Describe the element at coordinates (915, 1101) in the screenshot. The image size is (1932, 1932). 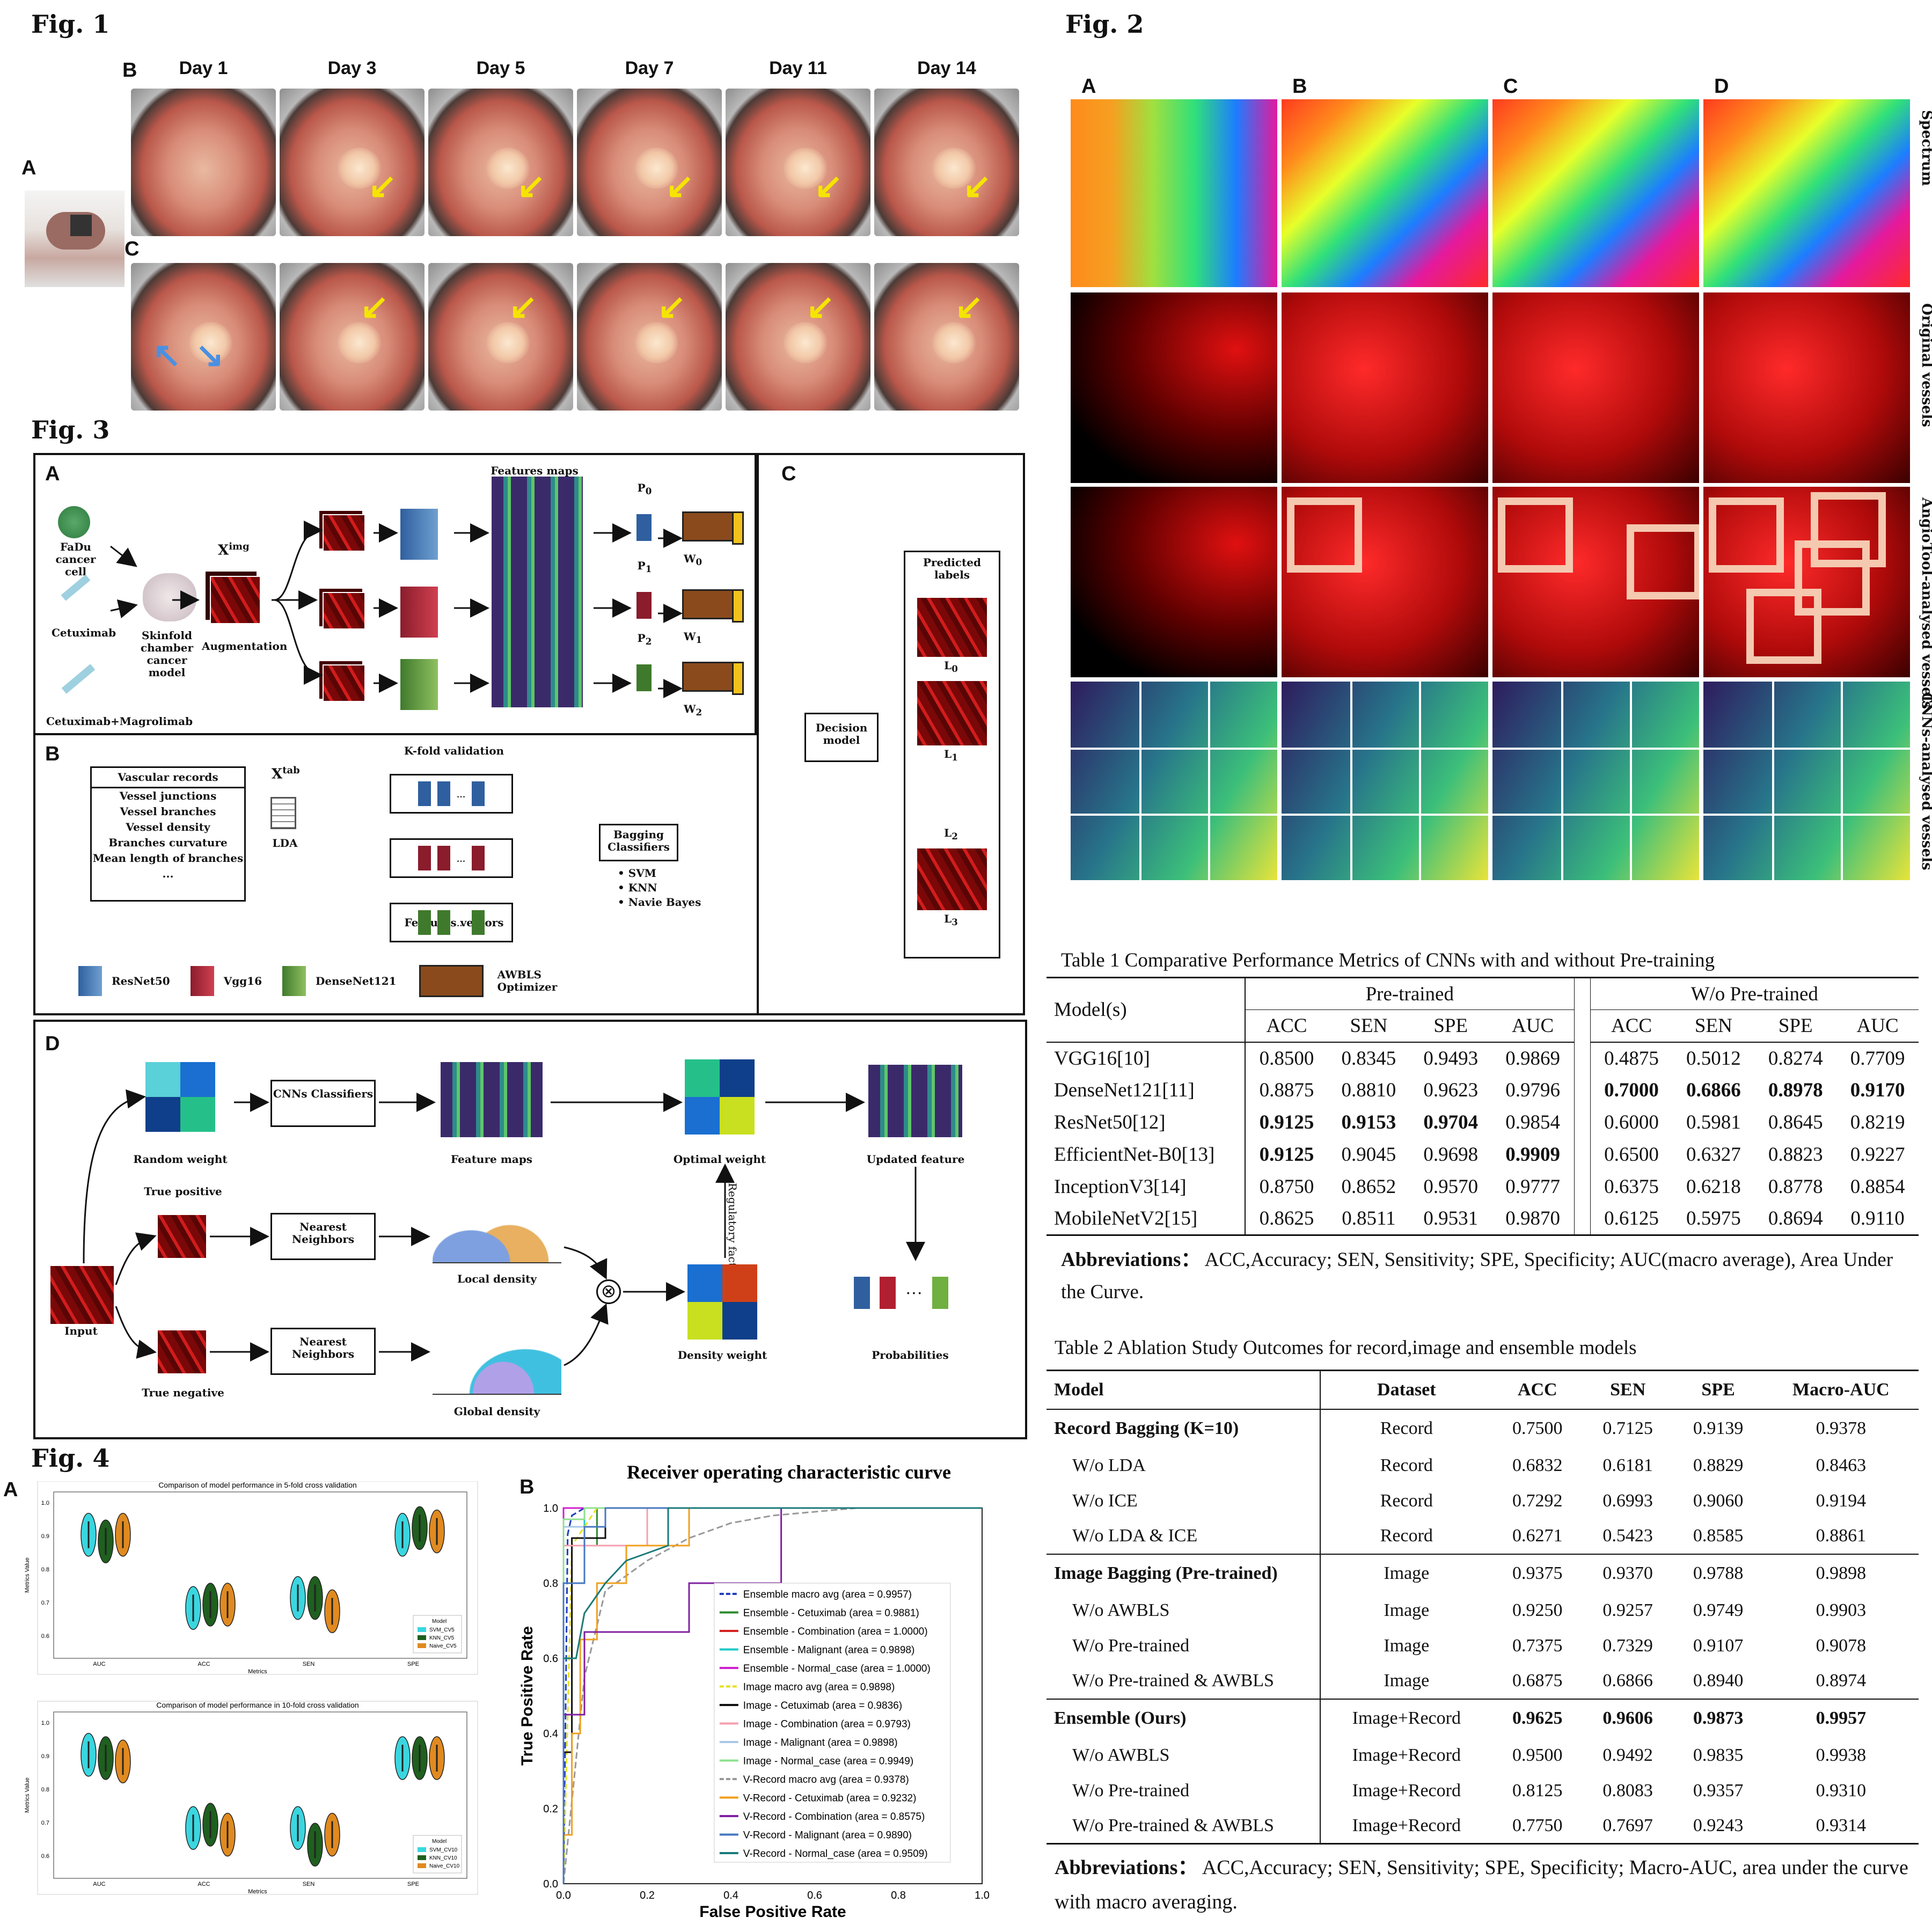
I see `updated-featmaps` at that location.